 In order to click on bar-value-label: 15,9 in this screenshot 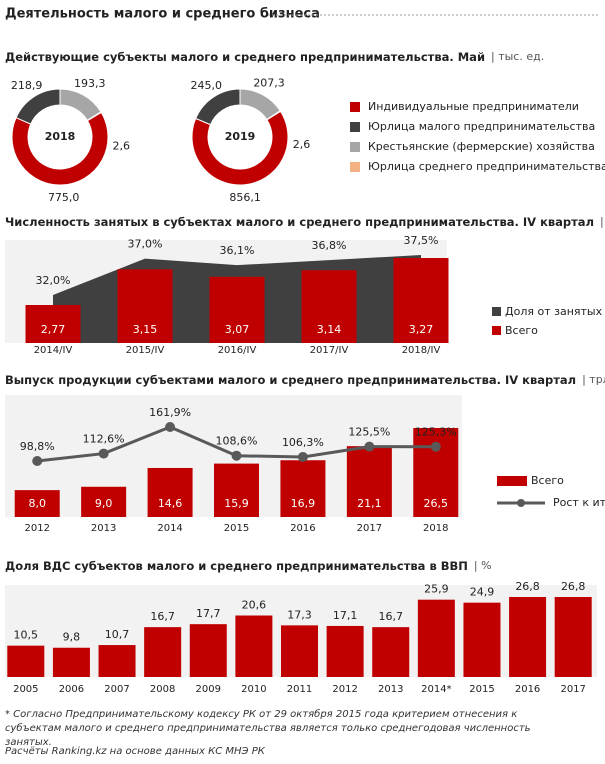, I will do `click(236, 503)`.